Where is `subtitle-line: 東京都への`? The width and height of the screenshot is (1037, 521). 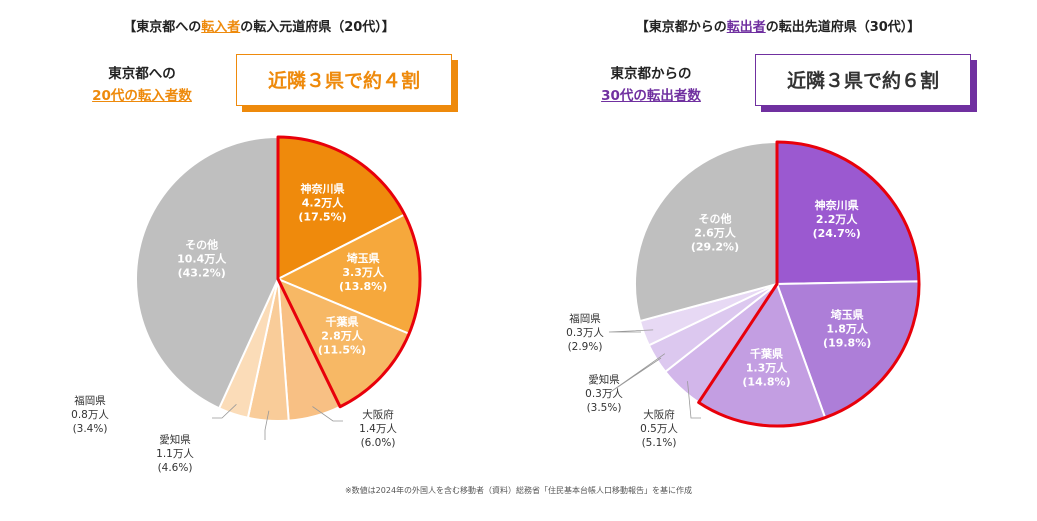 subtitle-line: 東京都への is located at coordinates (142, 74).